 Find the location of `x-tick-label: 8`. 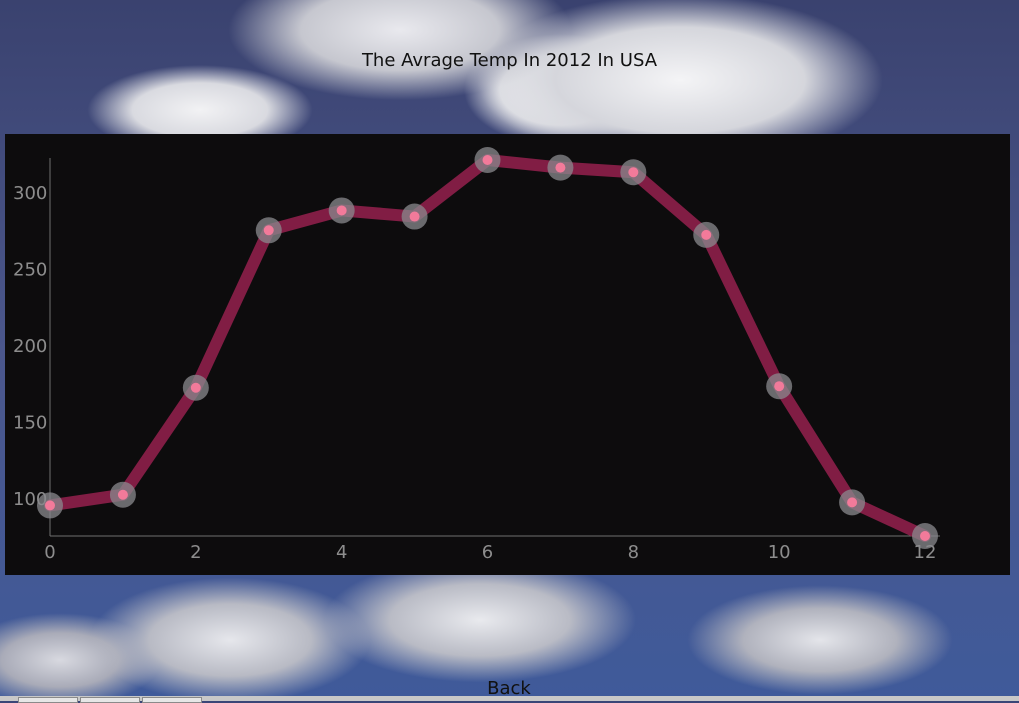

x-tick-label: 8 is located at coordinates (633, 552).